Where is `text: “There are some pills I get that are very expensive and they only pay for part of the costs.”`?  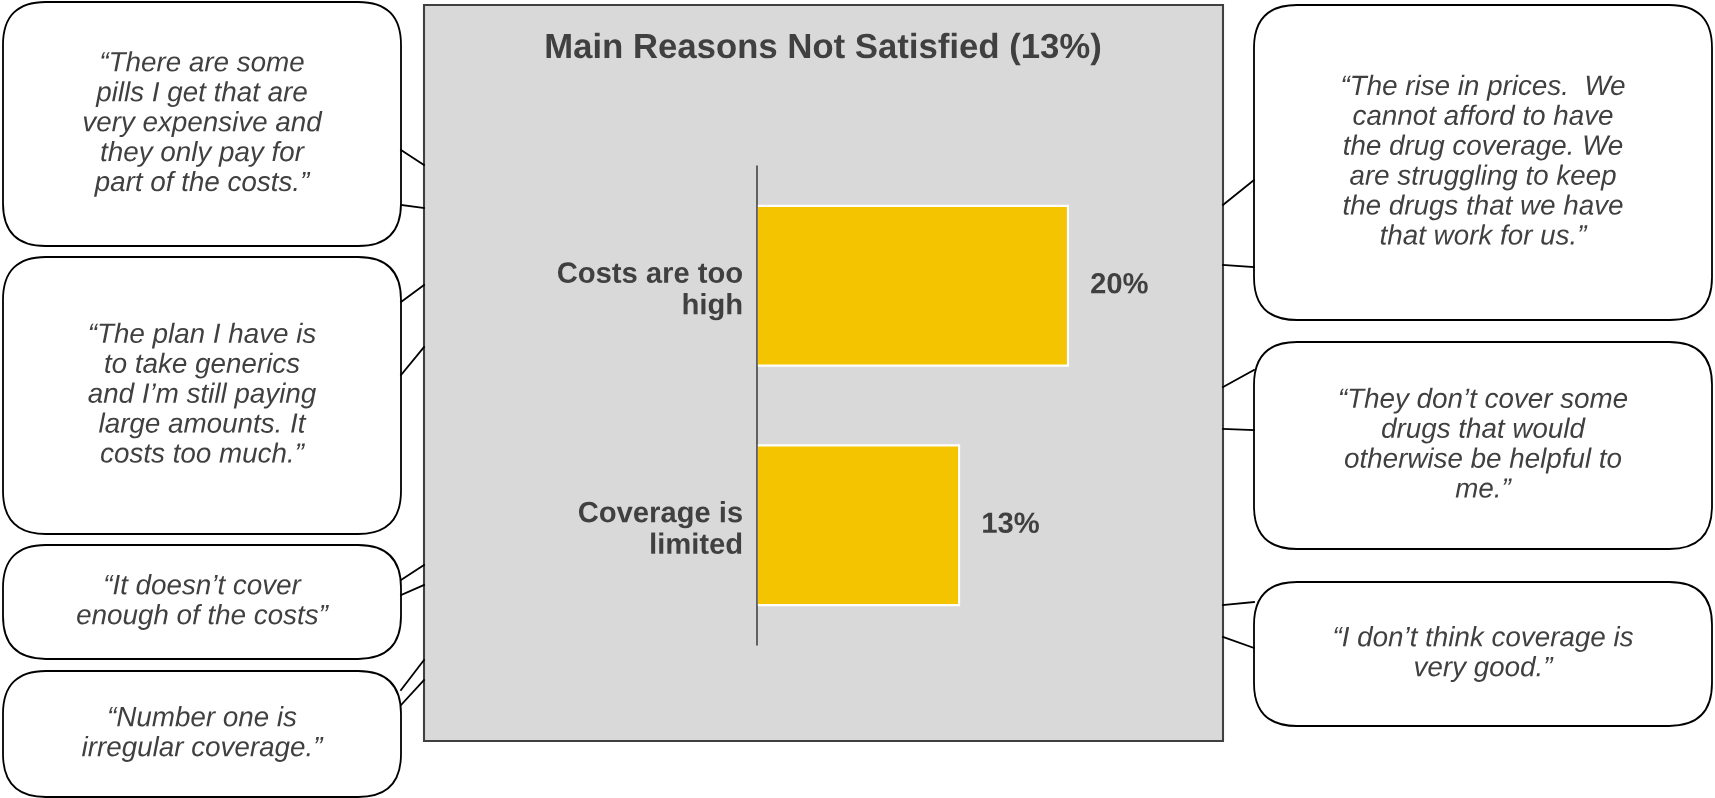 text: “There are some pills I get that are very expensive and they only pay for part of the costs.” is located at coordinates (203, 124).